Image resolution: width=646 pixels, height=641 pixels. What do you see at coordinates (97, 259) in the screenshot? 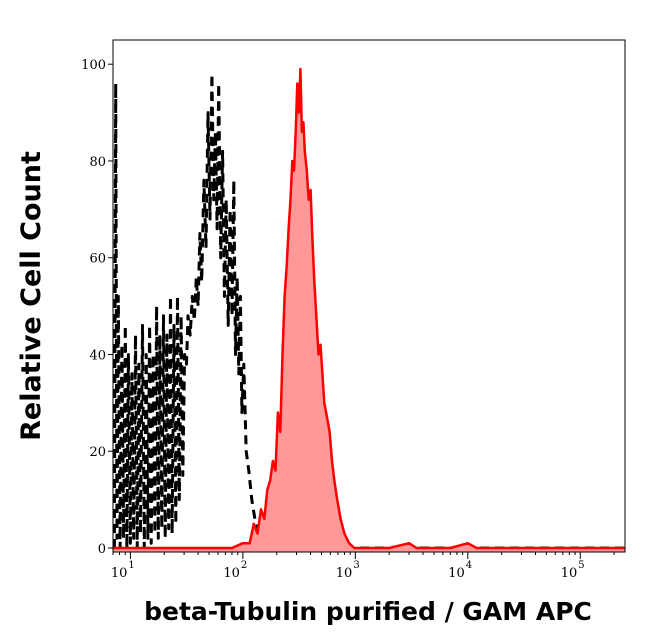
I see `y-tick-label-60: 60` at bounding box center [97, 259].